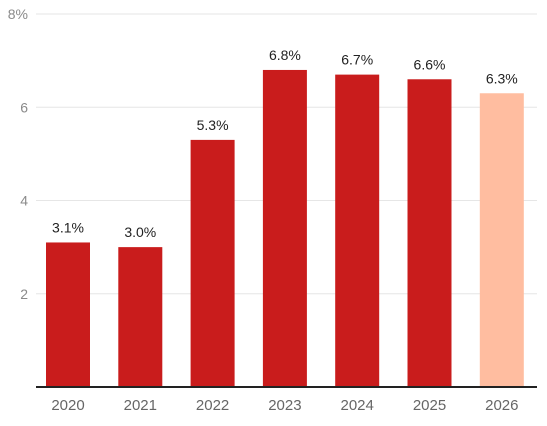 The width and height of the screenshot is (547, 426). I want to click on data-label-2025: 6.6%, so click(430, 64).